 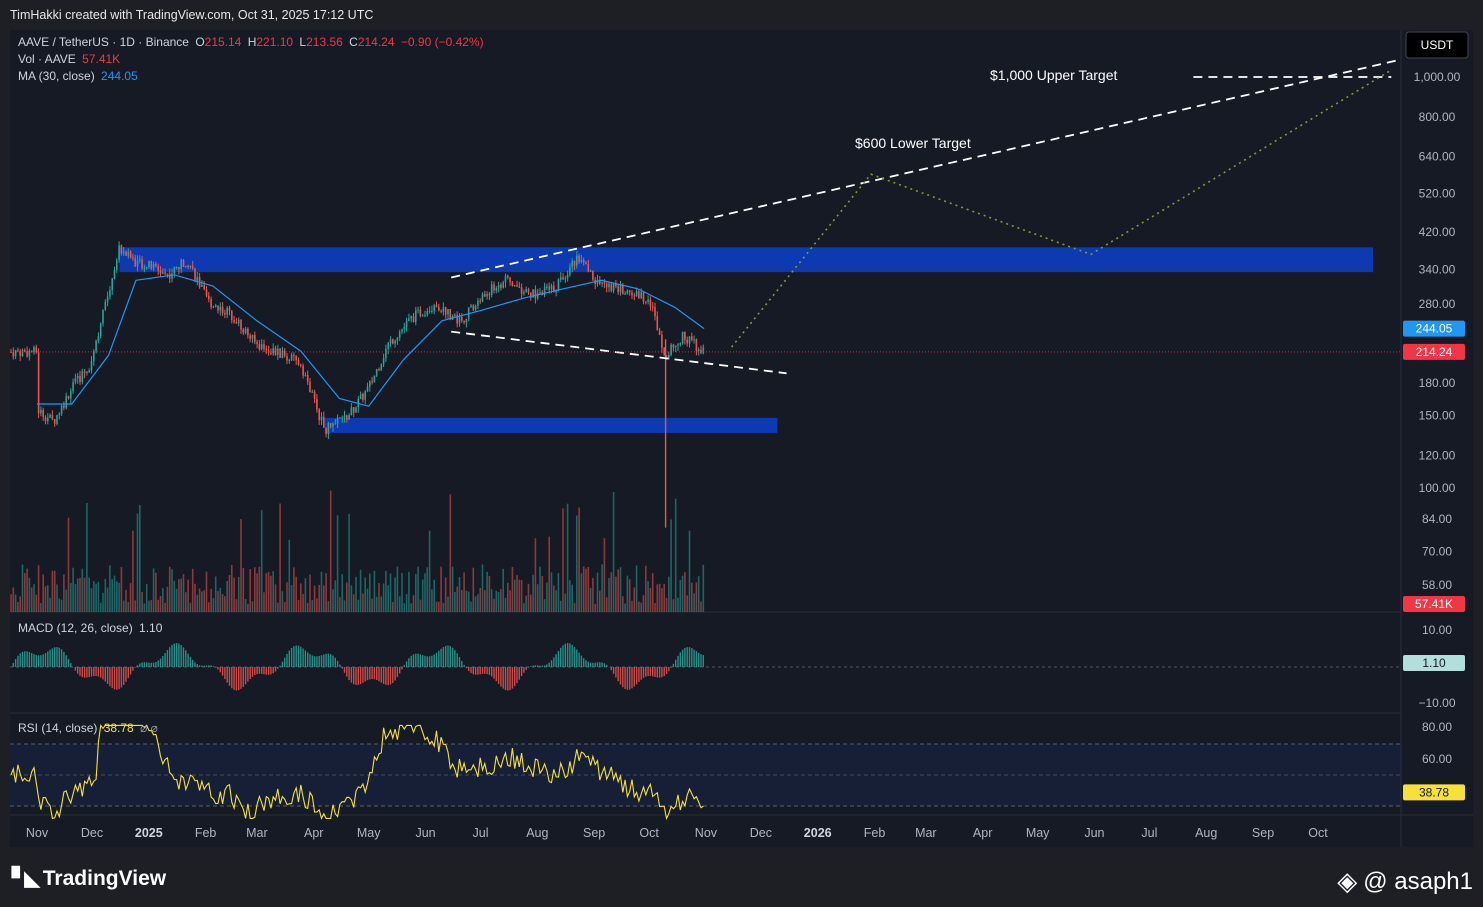 I want to click on rsi-axis-tick: 60.00, so click(x=1437, y=759).